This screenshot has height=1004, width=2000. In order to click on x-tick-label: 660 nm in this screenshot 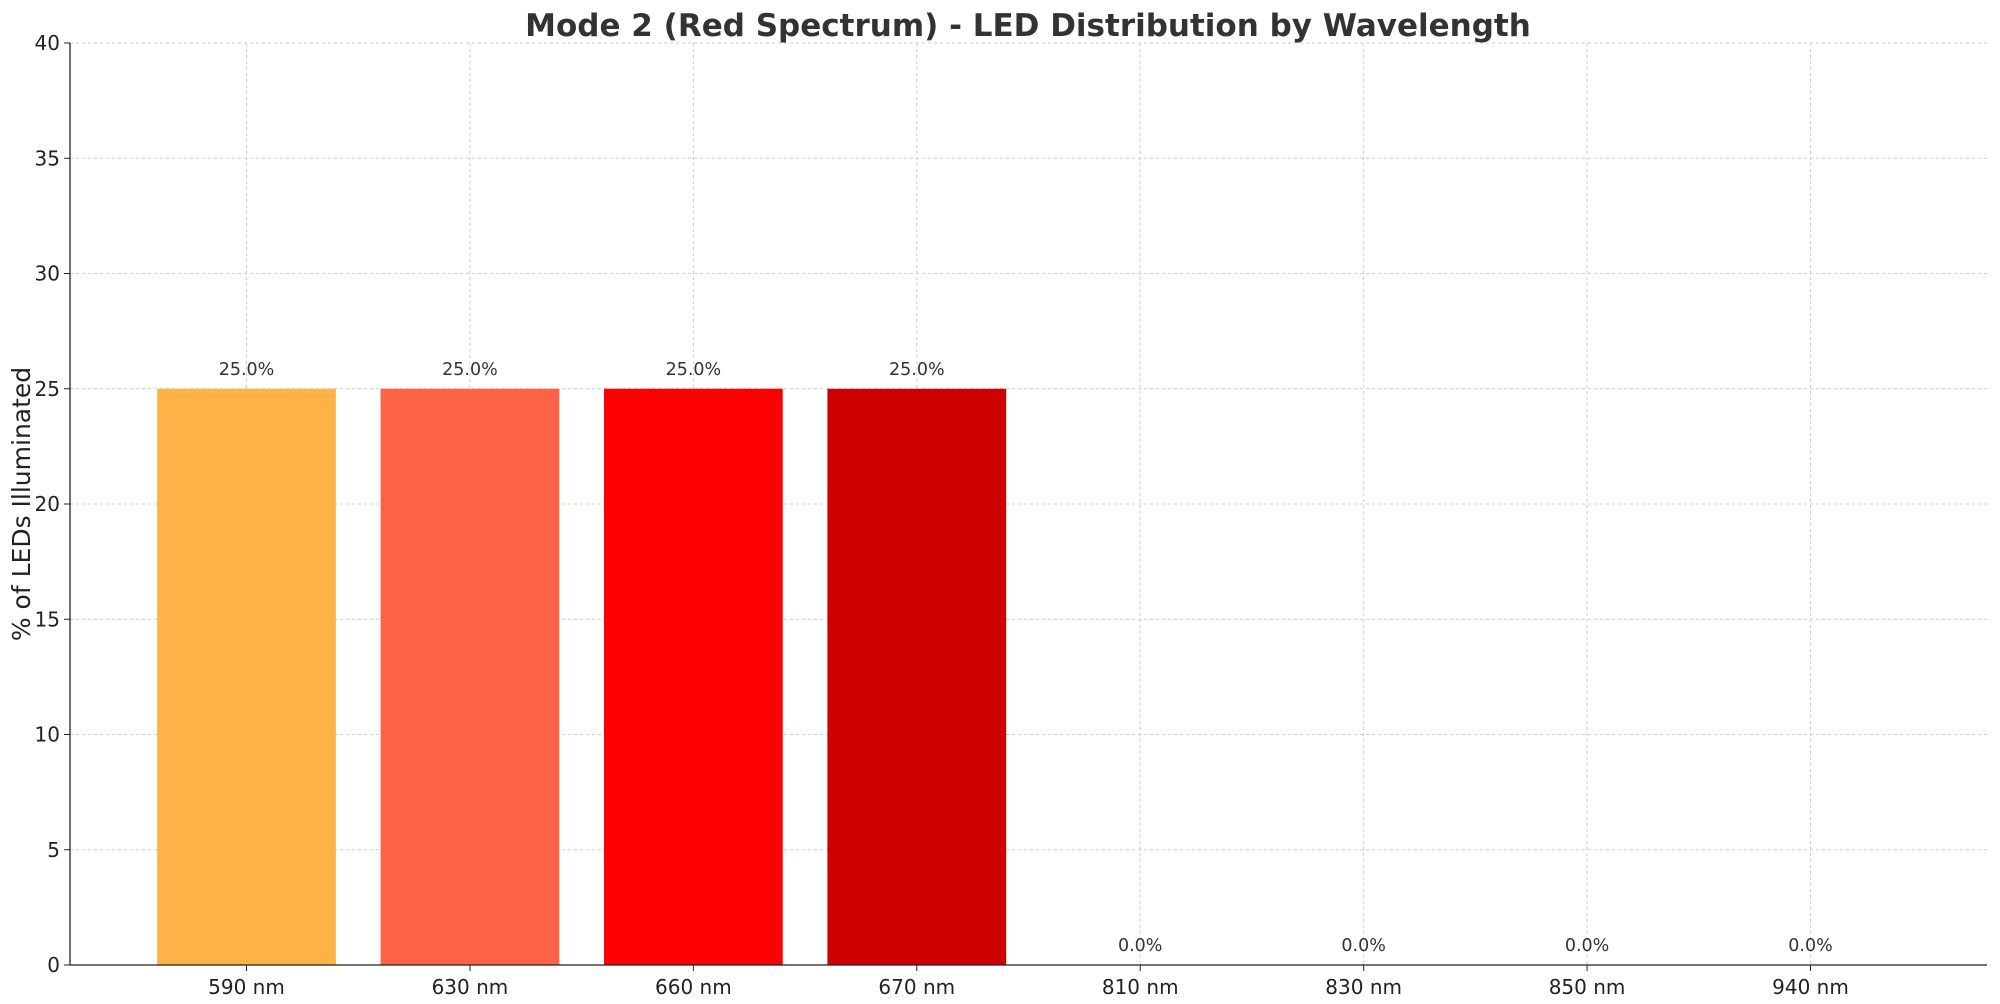, I will do `click(693, 987)`.